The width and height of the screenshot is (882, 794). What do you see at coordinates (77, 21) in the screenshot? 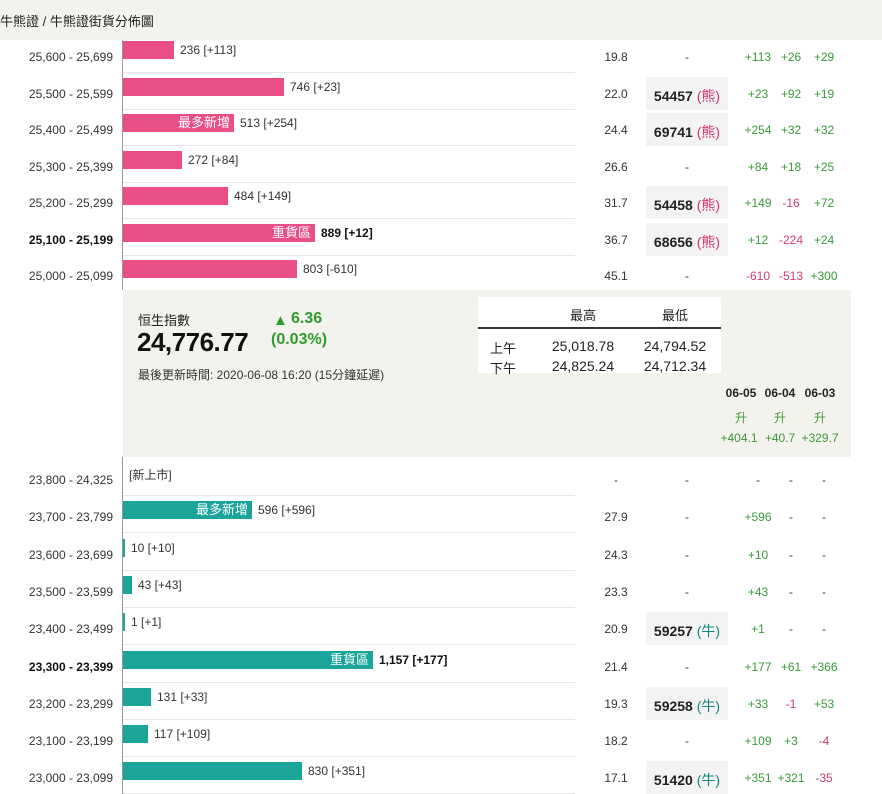
I see `breadcrumb: 牛熊證 / 牛熊證街貨分佈圖` at bounding box center [77, 21].